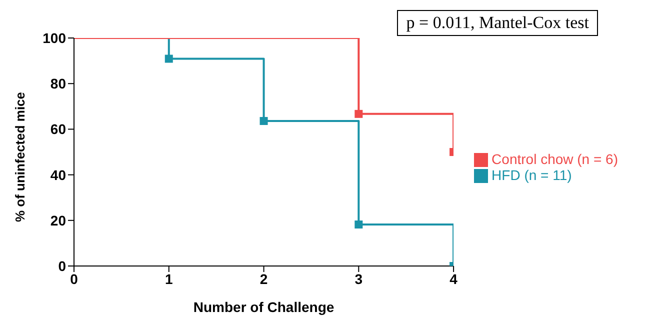 This screenshot has height=326, width=648. What do you see at coordinates (497, 23) in the screenshot?
I see `text: p = 0.011, Mantel-Cox test` at bounding box center [497, 23].